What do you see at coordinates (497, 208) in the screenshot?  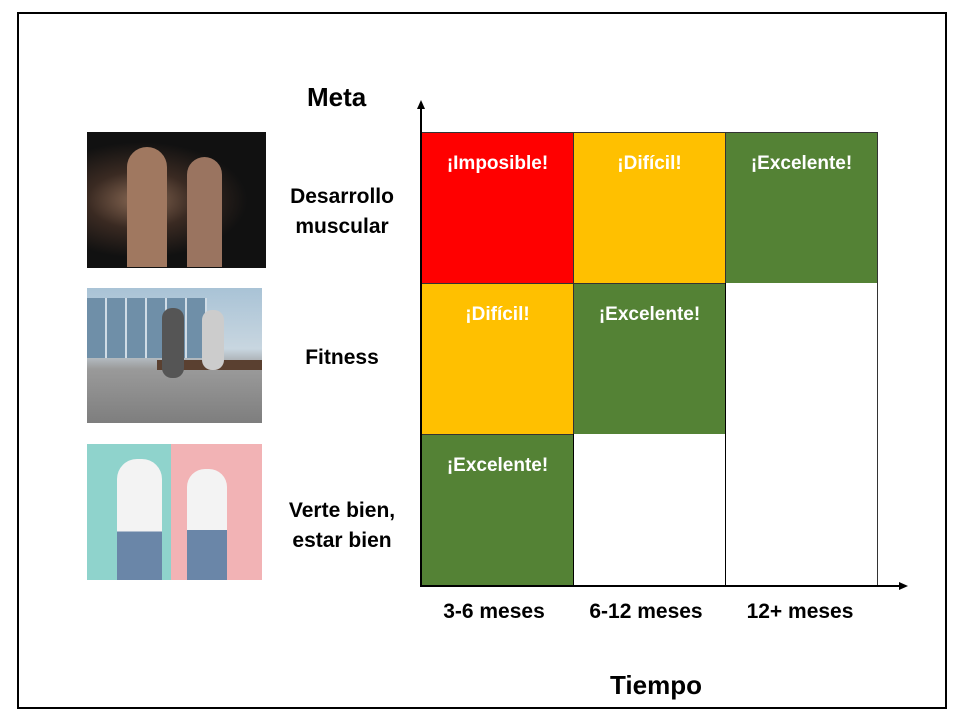 I see `matrix-cell-r1-c1: ¡Imposible!` at bounding box center [497, 208].